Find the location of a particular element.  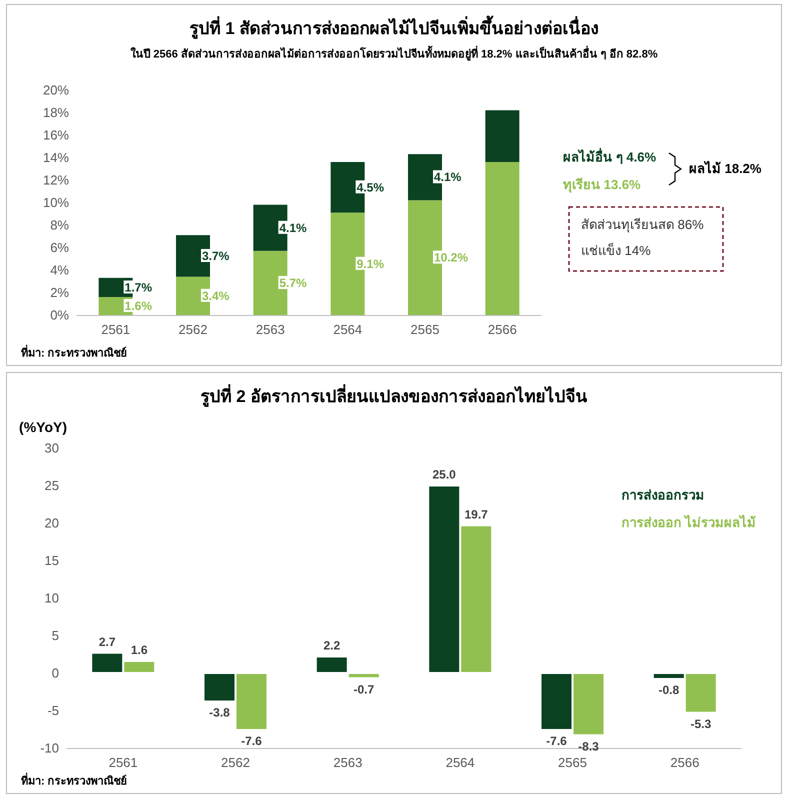

y-tick-label: -5 is located at coordinates (53, 710).